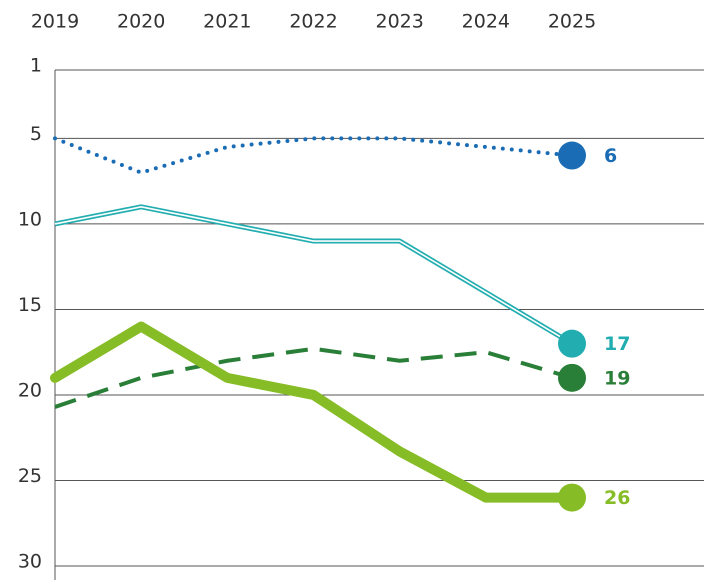 The image size is (704, 584). Describe the element at coordinates (617, 378) in the screenshot. I see `end-value-label: 19` at that location.